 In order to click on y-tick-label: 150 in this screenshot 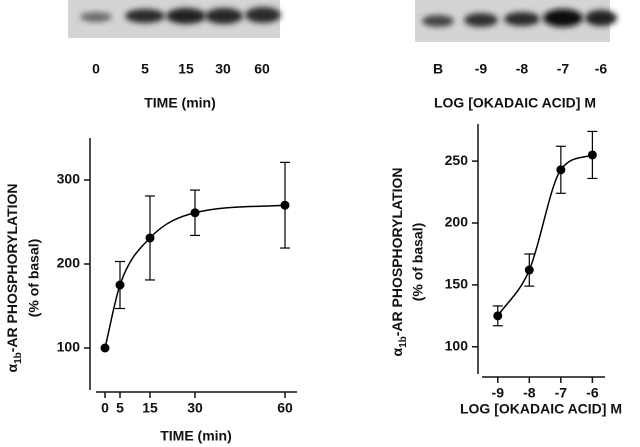, I will do `click(457, 284)`.